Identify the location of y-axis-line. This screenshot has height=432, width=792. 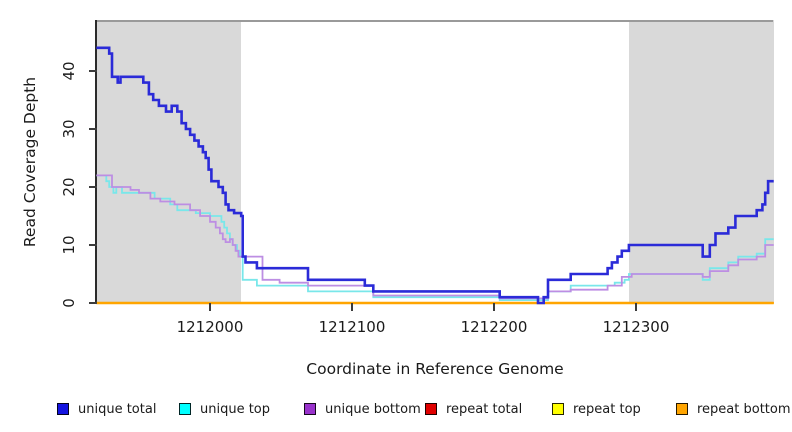
(96, 162).